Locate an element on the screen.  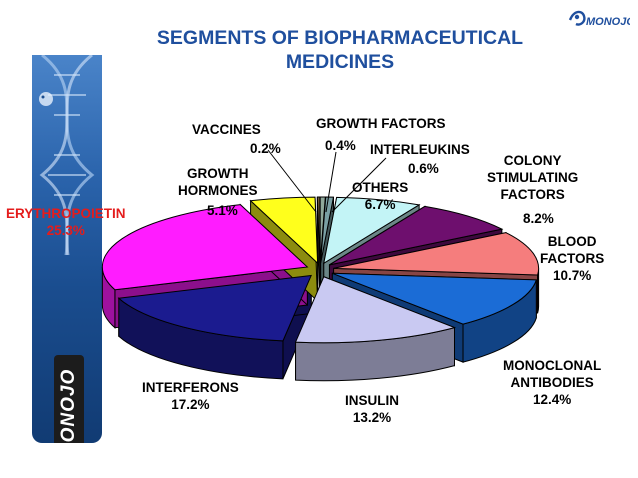
label-insulin-value: 13.2% is located at coordinates (372, 417).